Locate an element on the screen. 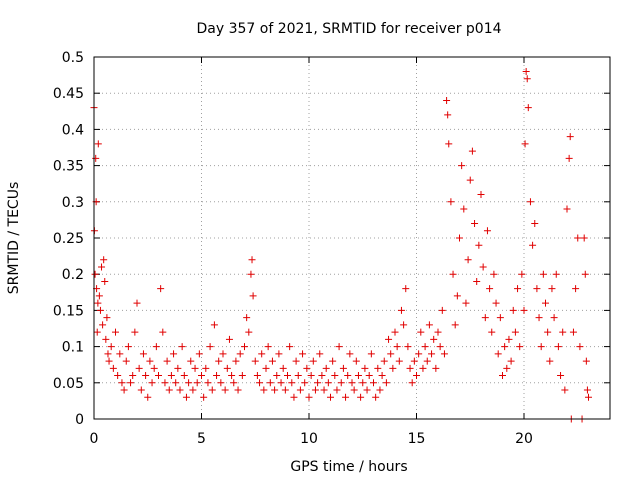 The image size is (640, 480). y-tick-label: 0 is located at coordinates (79, 420).